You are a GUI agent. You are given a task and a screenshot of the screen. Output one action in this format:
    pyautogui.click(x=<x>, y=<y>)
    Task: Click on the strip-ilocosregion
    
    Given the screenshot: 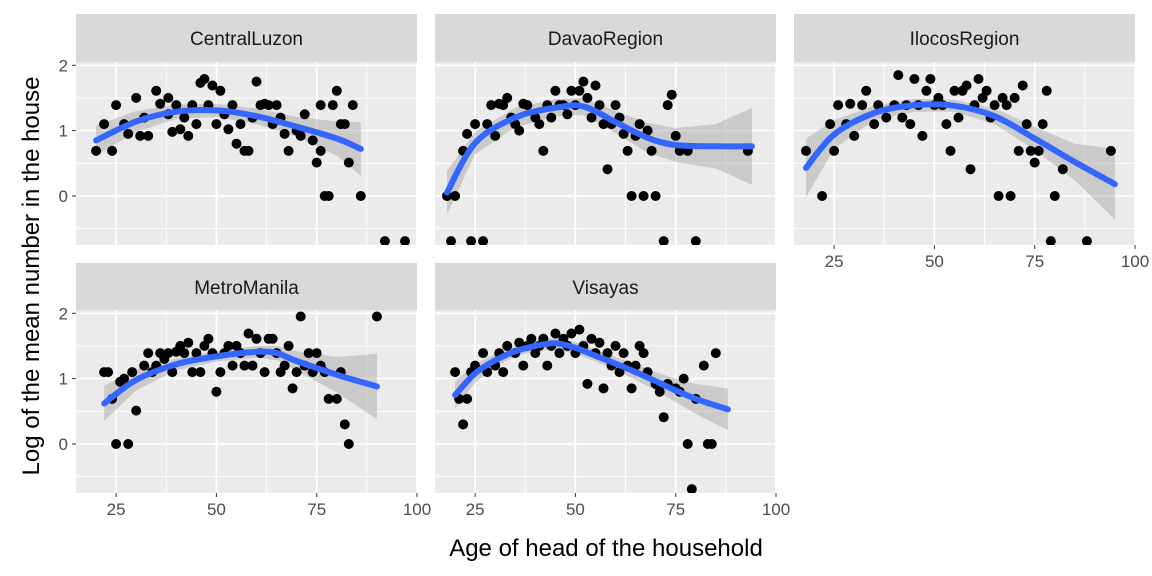 What is the action you would take?
    pyautogui.click(x=964, y=38)
    